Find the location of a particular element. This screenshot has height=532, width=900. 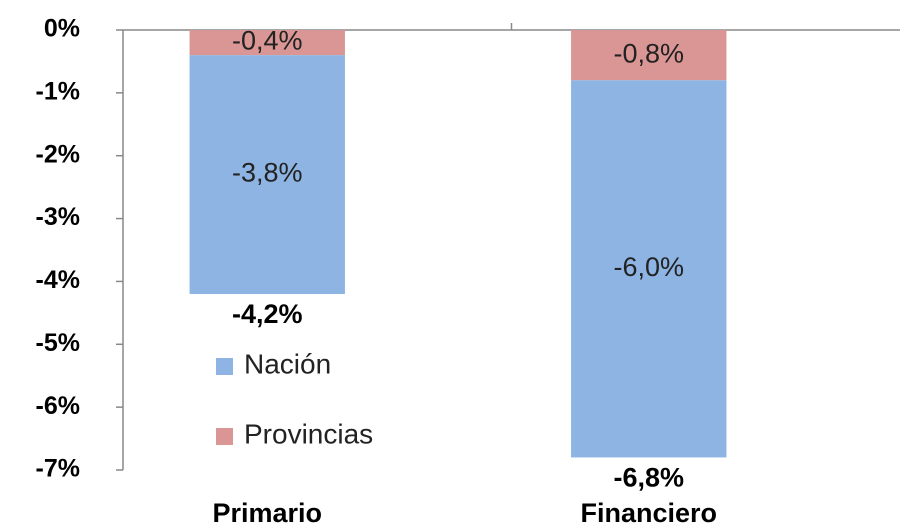

y-tick-label: -3% is located at coordinates (58, 217).